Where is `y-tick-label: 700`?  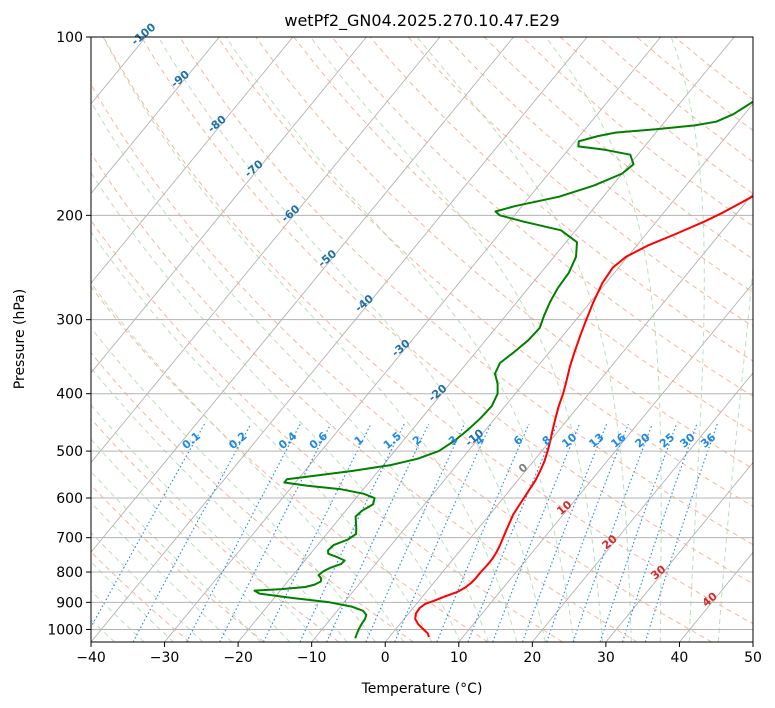 y-tick-label: 700 is located at coordinates (69, 539).